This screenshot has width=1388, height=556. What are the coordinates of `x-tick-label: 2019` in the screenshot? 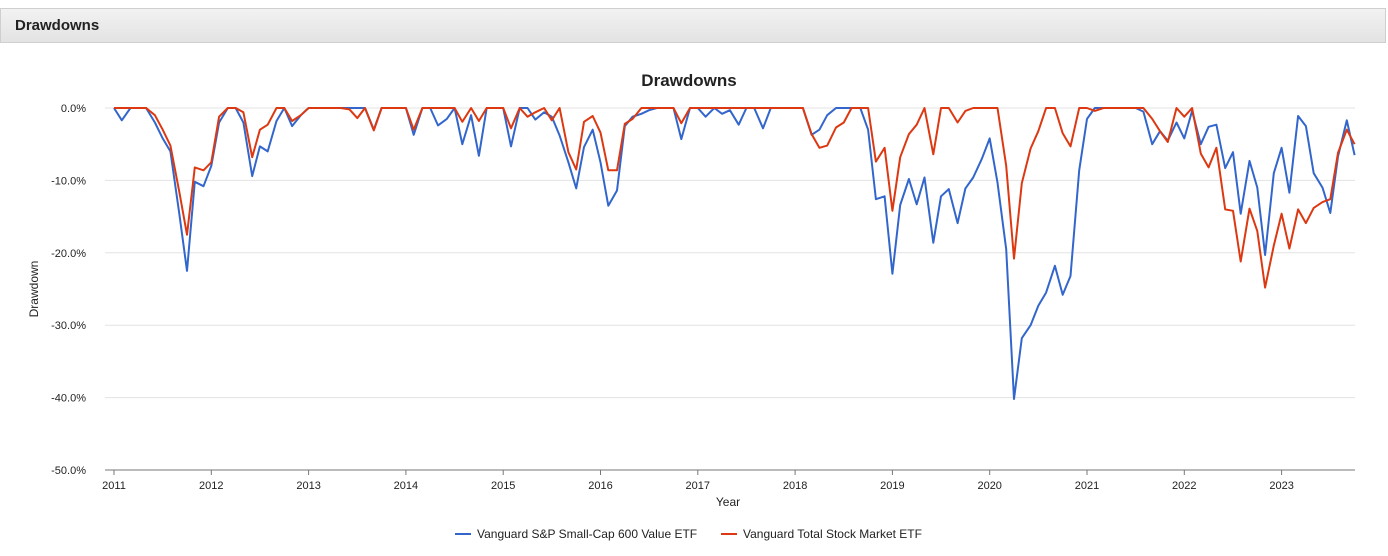 It's located at (892, 486).